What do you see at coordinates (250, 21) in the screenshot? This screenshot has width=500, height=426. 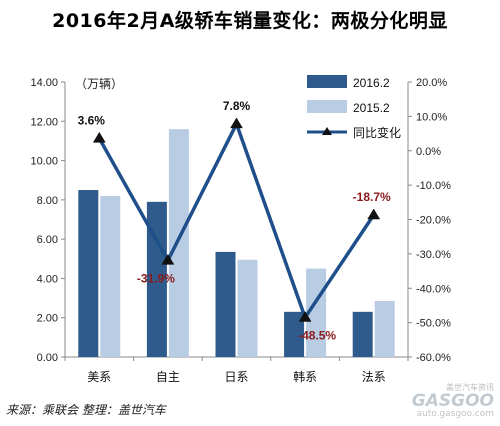 I see `chart-title: 2016年2月A级轿车销量变化：两极分化明显` at bounding box center [250, 21].